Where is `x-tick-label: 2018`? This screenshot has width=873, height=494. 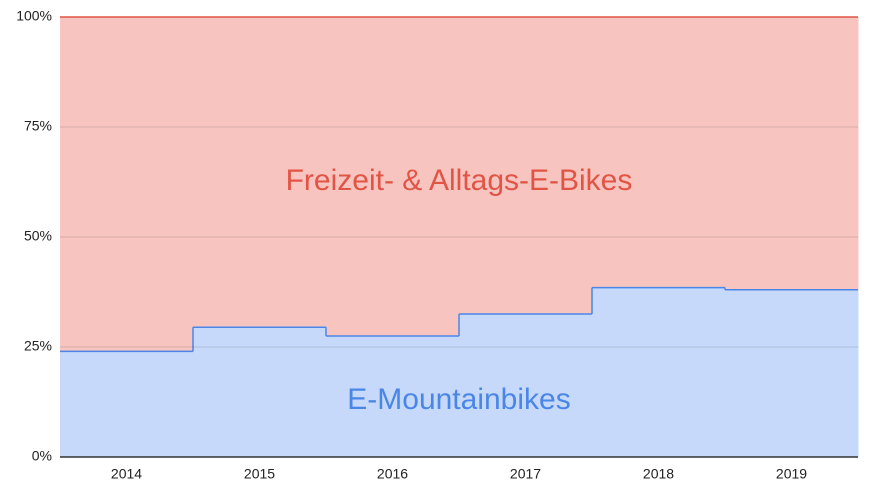
x-tick-label: 2018 is located at coordinates (658, 474).